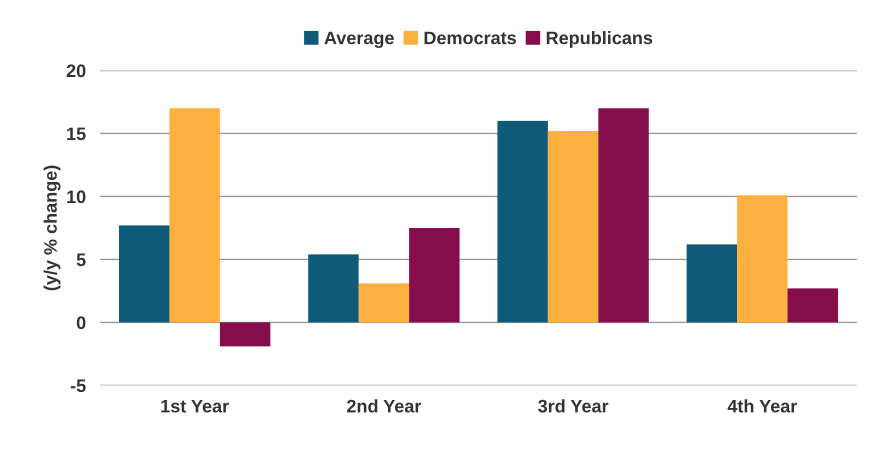 The width and height of the screenshot is (870, 470). What do you see at coordinates (81, 323) in the screenshot?
I see `y-tick-label: 0` at bounding box center [81, 323].